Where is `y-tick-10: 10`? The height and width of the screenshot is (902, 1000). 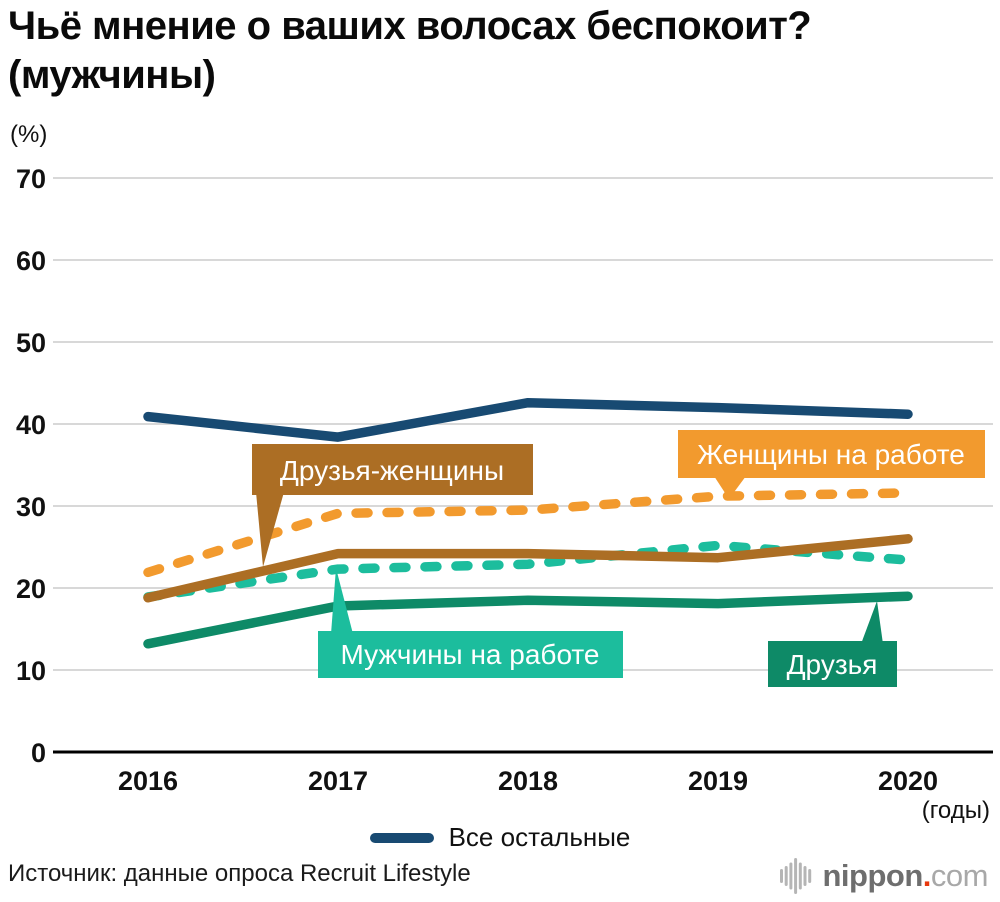 y-tick-10: 10 is located at coordinates (31, 671).